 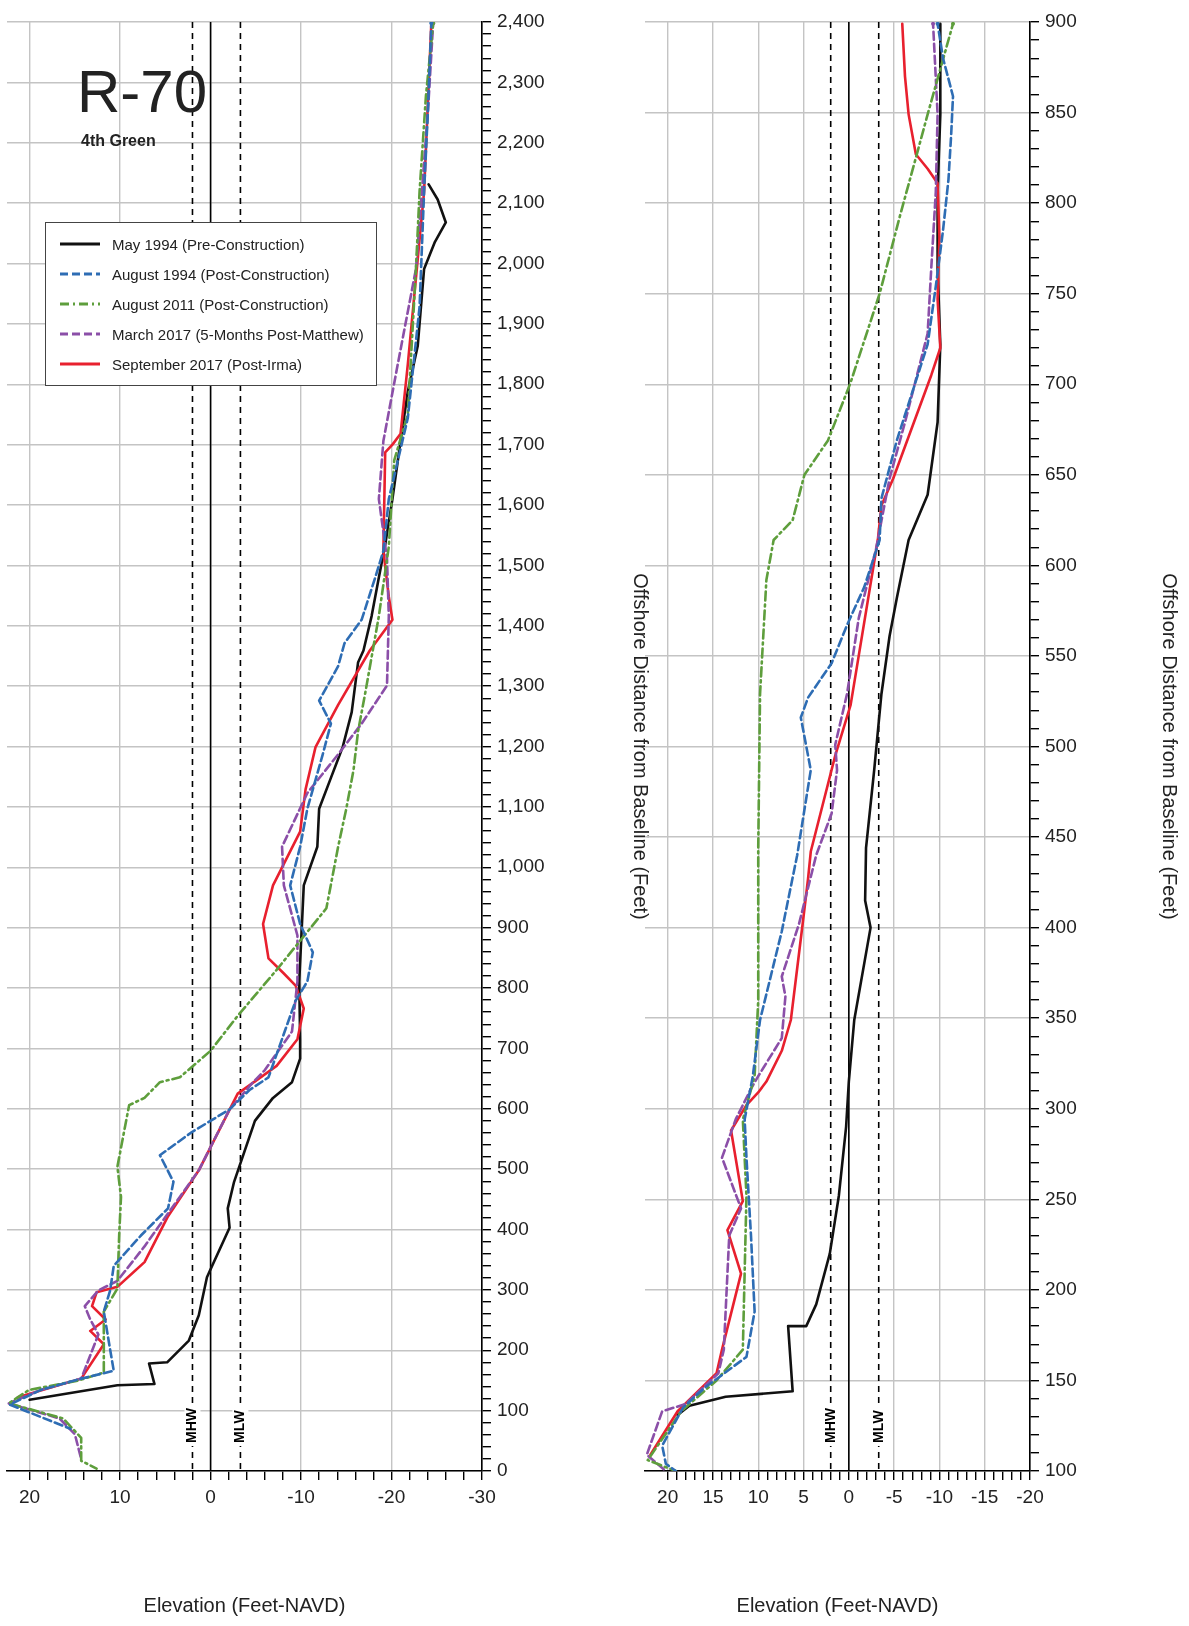 What do you see at coordinates (521, 564) in the screenshot?
I see `y-tick-label: 1,500` at bounding box center [521, 564].